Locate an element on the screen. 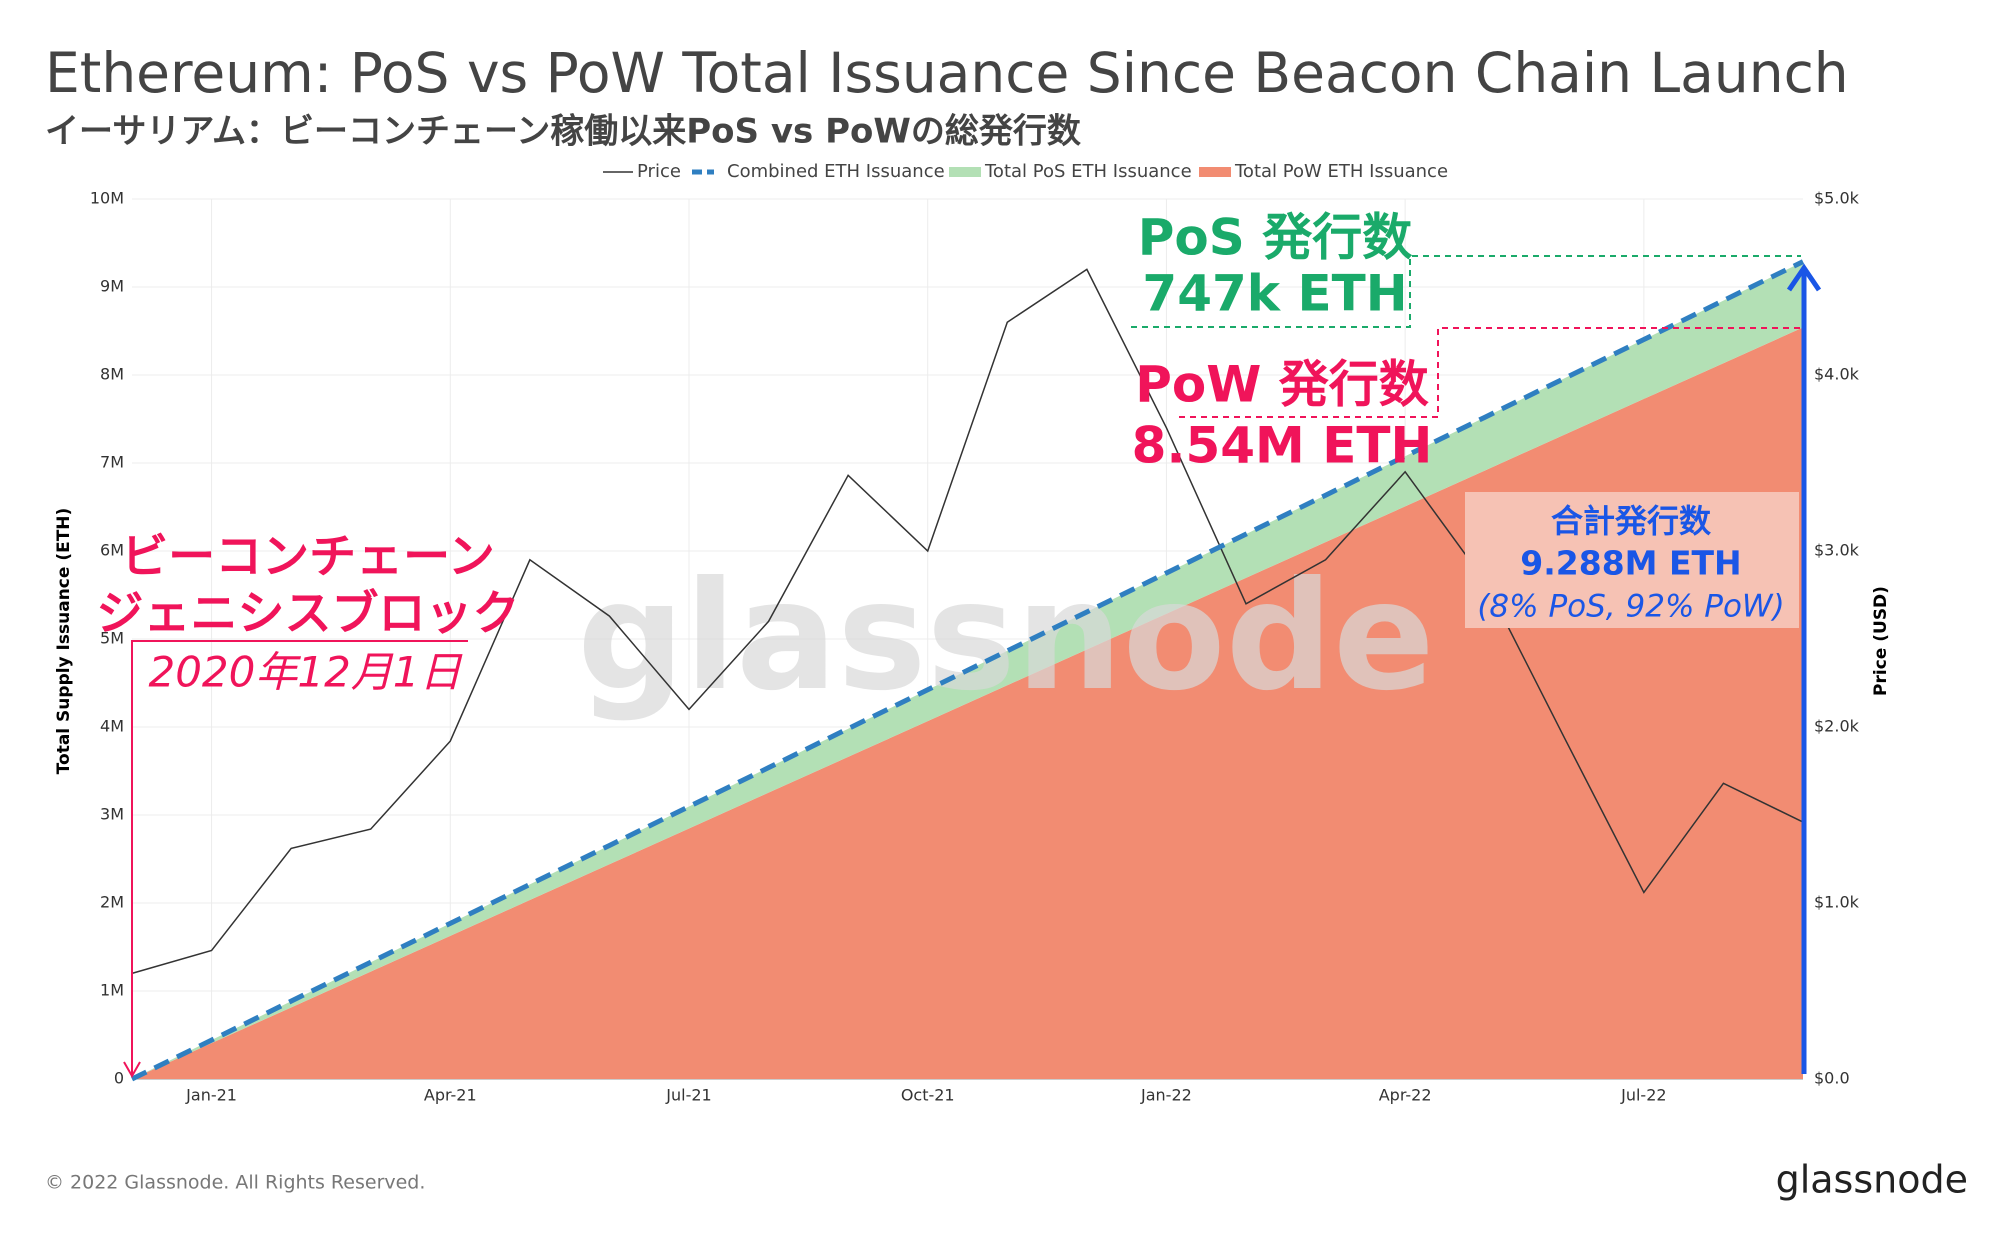 This screenshot has width=2000, height=1239. x-tick-label: Apr-22 is located at coordinates (1405, 1095).